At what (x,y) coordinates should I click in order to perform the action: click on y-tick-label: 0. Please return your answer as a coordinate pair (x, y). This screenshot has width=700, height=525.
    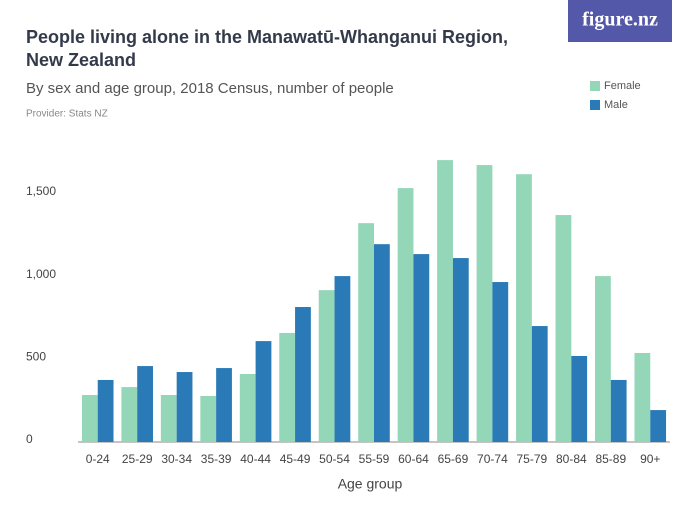
    Looking at the image, I should click on (29, 439).